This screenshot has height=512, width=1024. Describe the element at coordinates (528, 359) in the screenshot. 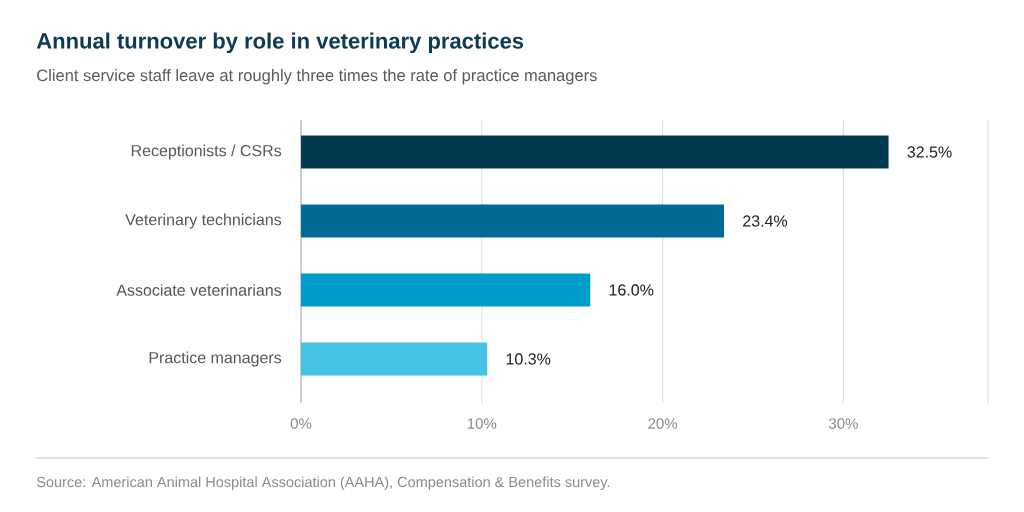

I see `data-label: 10.3%` at that location.